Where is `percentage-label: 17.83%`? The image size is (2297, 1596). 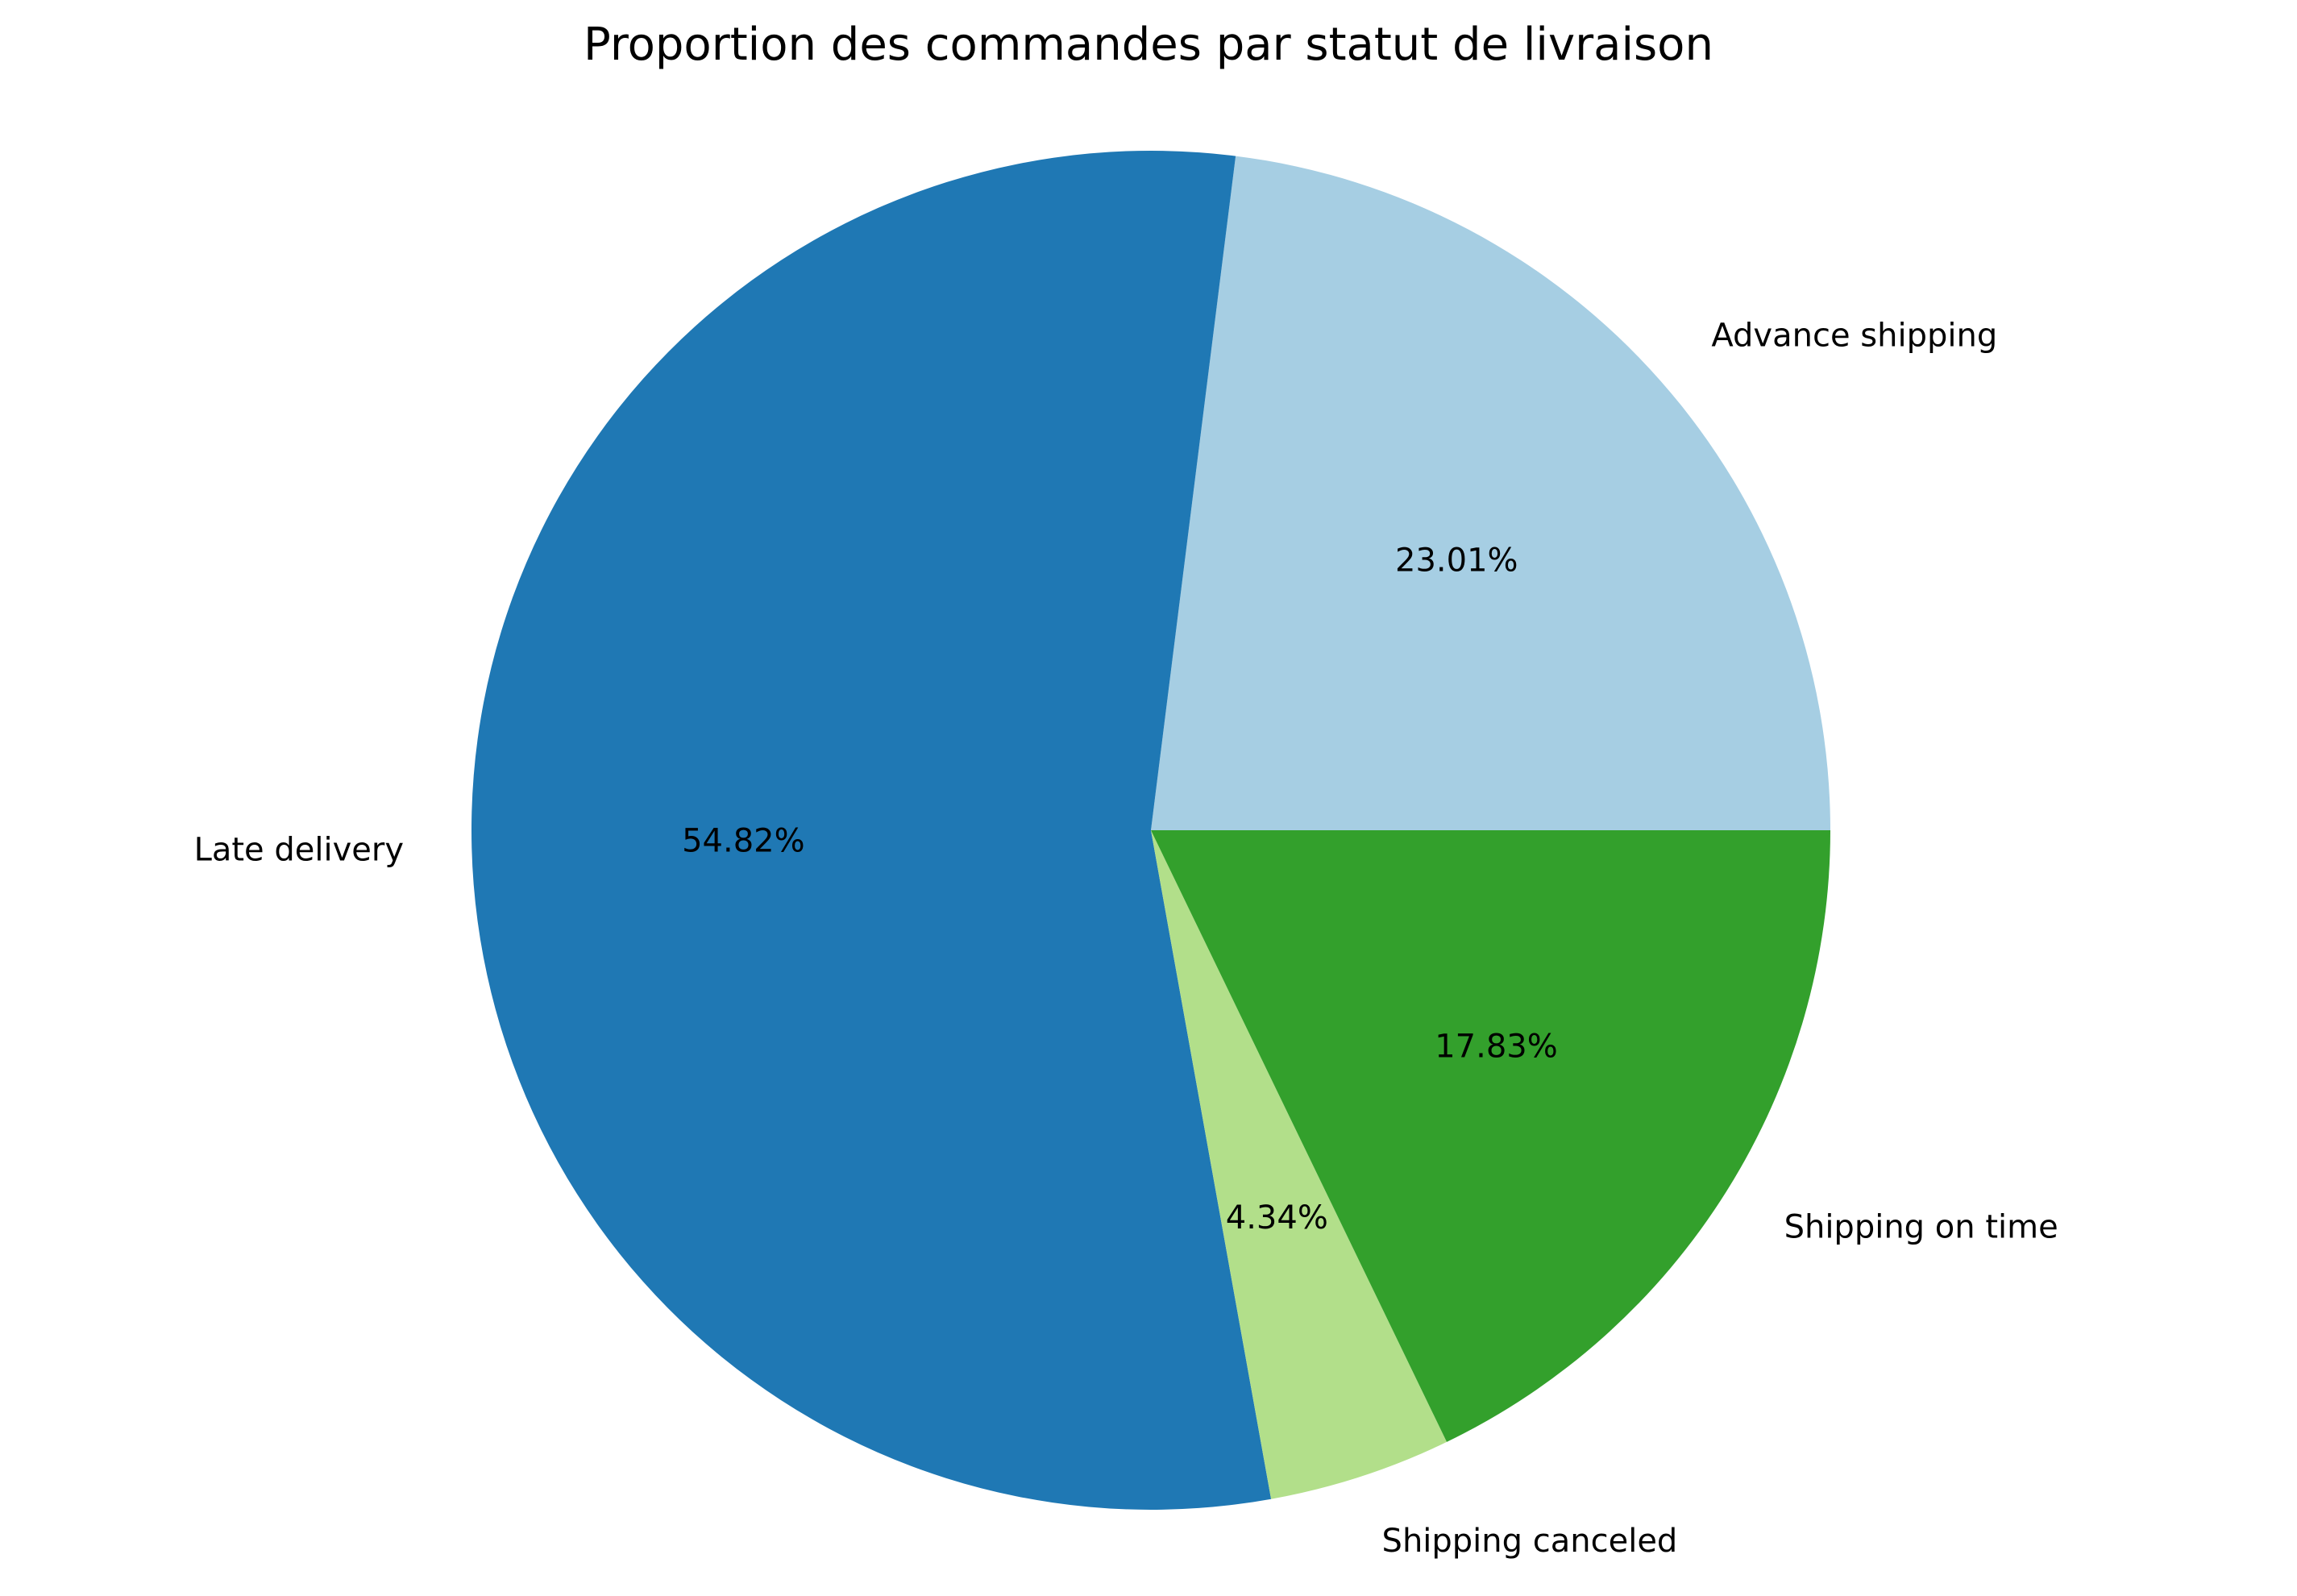 percentage-label: 17.83% is located at coordinates (1497, 1047).